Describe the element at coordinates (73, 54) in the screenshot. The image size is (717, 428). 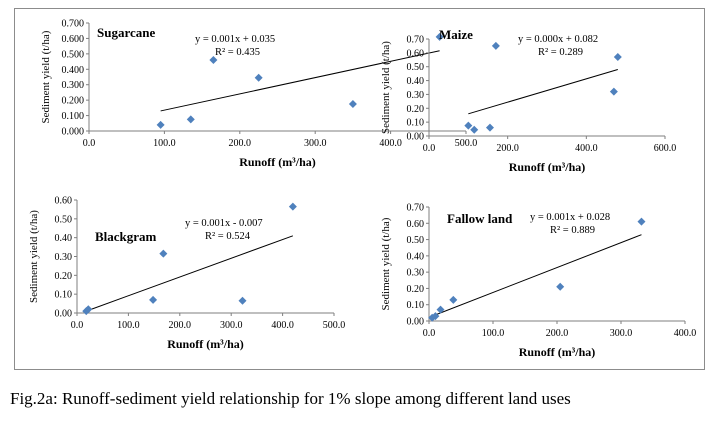
I see `y-tick-label: 0.500` at that location.